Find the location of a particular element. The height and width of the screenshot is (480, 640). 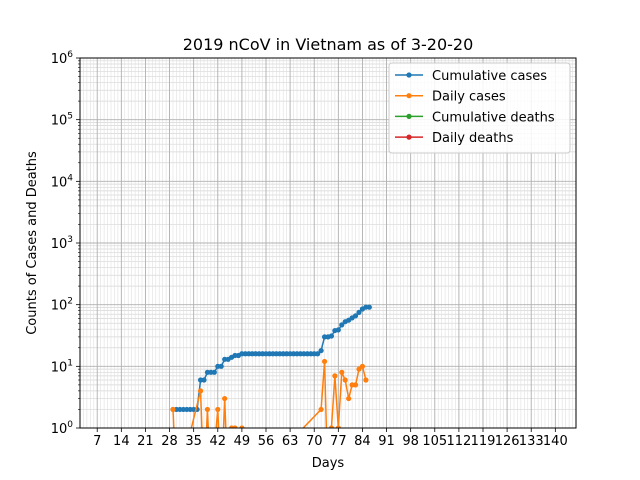

x-tick-label: 63 is located at coordinates (290, 441).